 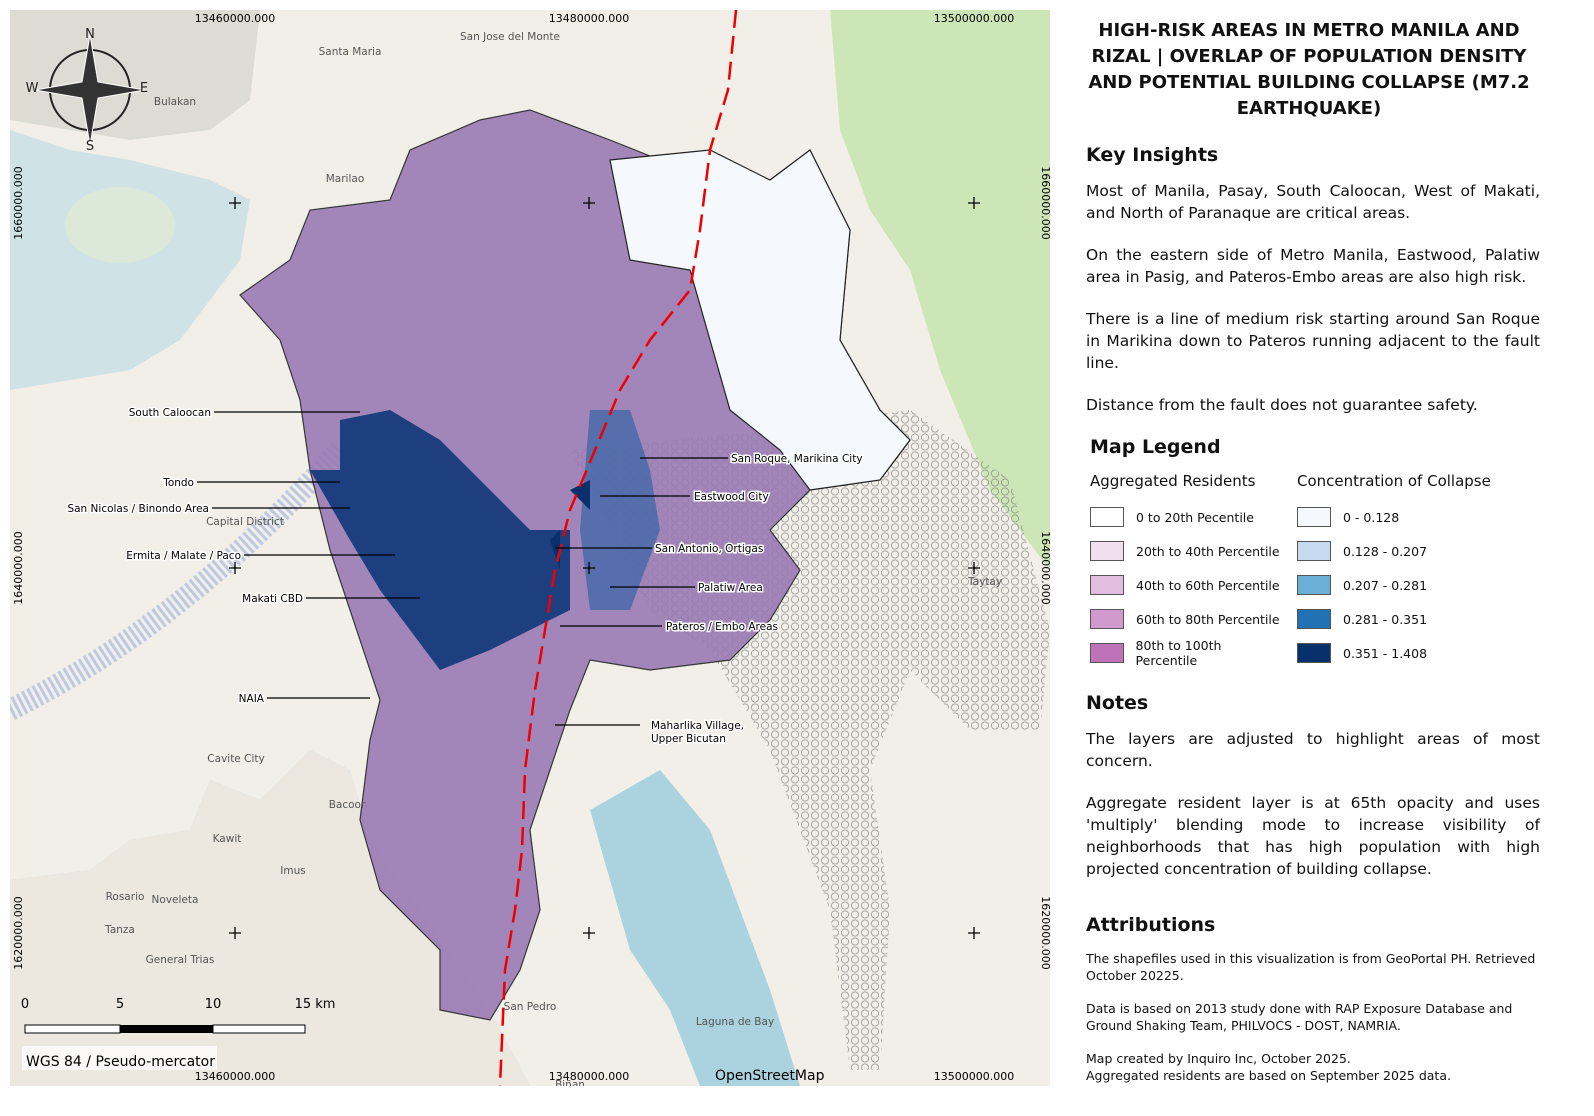 I want to click on compass, so click(x=90, y=90).